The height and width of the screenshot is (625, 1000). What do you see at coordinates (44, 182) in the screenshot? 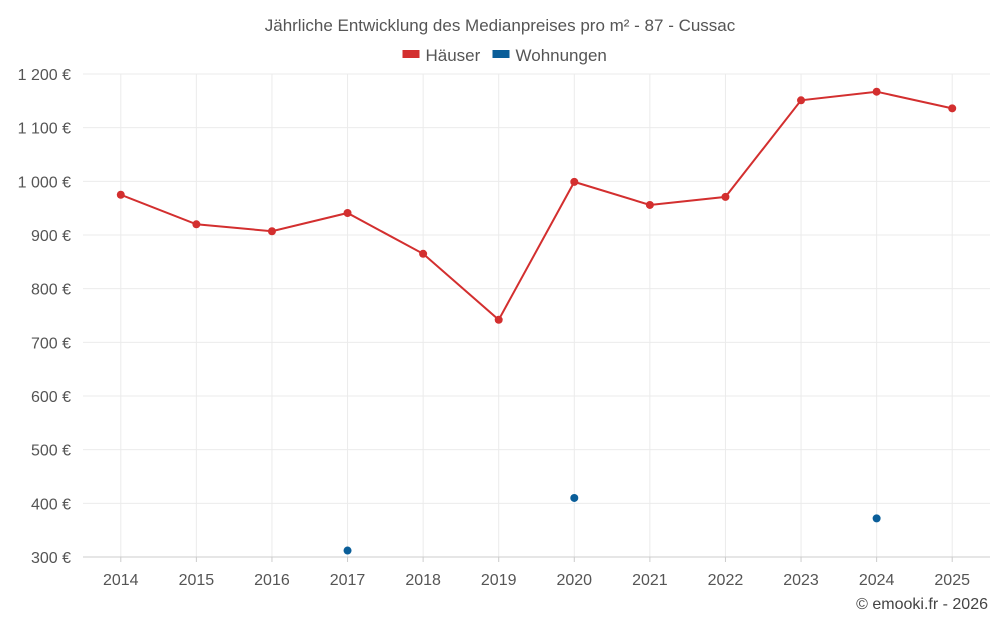
I see `y-tick-label: 1 000 €` at bounding box center [44, 182].